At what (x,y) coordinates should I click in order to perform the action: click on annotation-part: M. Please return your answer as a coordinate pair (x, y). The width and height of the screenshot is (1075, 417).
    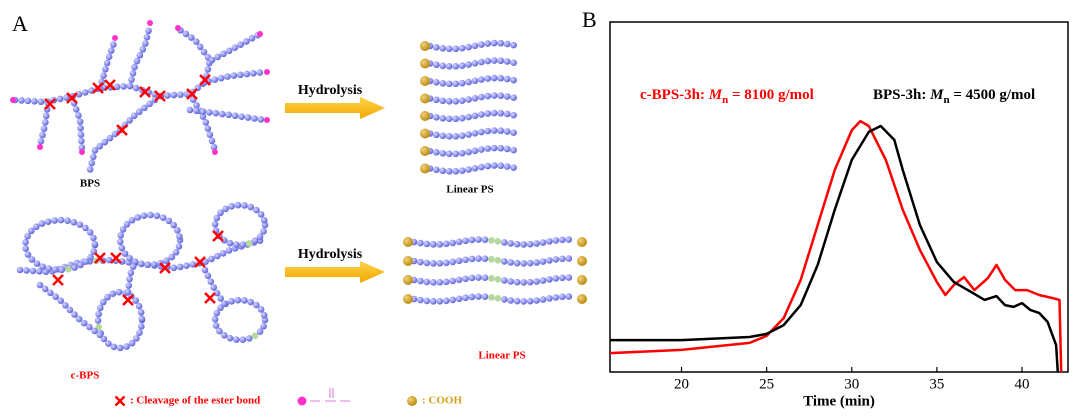
    Looking at the image, I should click on (715, 95).